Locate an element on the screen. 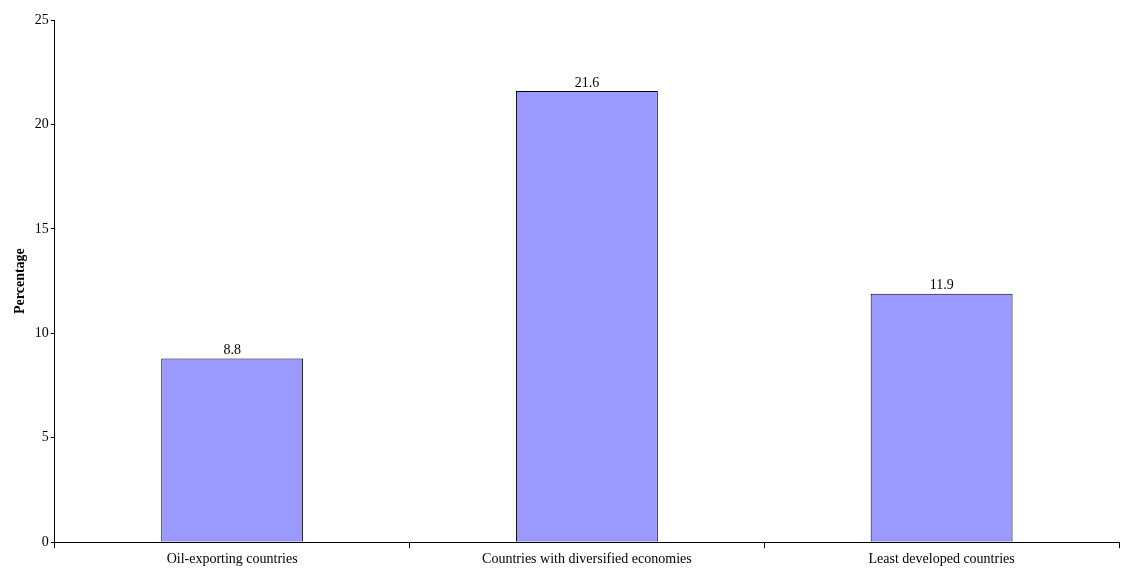  x-tick-label: Oil-exporting countries is located at coordinates (232, 559).